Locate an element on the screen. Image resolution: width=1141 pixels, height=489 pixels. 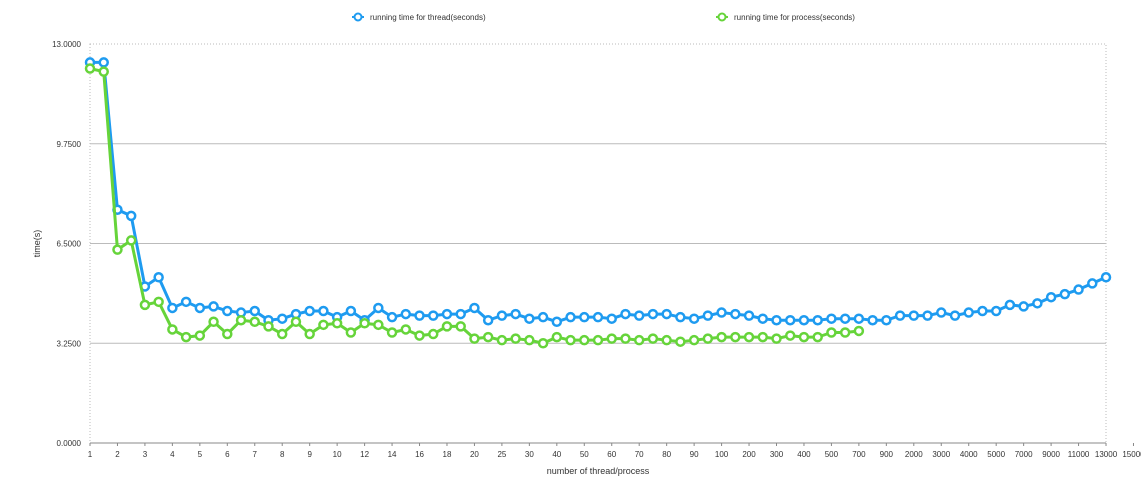
x-tick-label: 2 is located at coordinates (117, 454).